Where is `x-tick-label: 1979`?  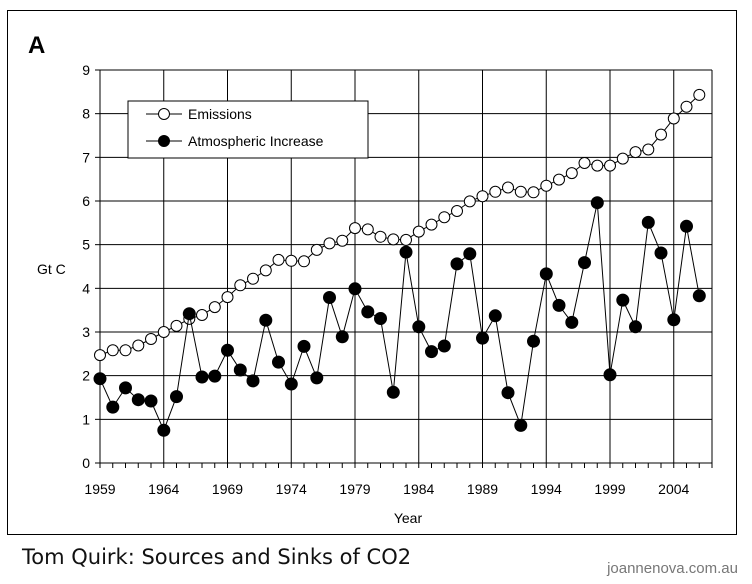 x-tick-label: 1979 is located at coordinates (354, 489).